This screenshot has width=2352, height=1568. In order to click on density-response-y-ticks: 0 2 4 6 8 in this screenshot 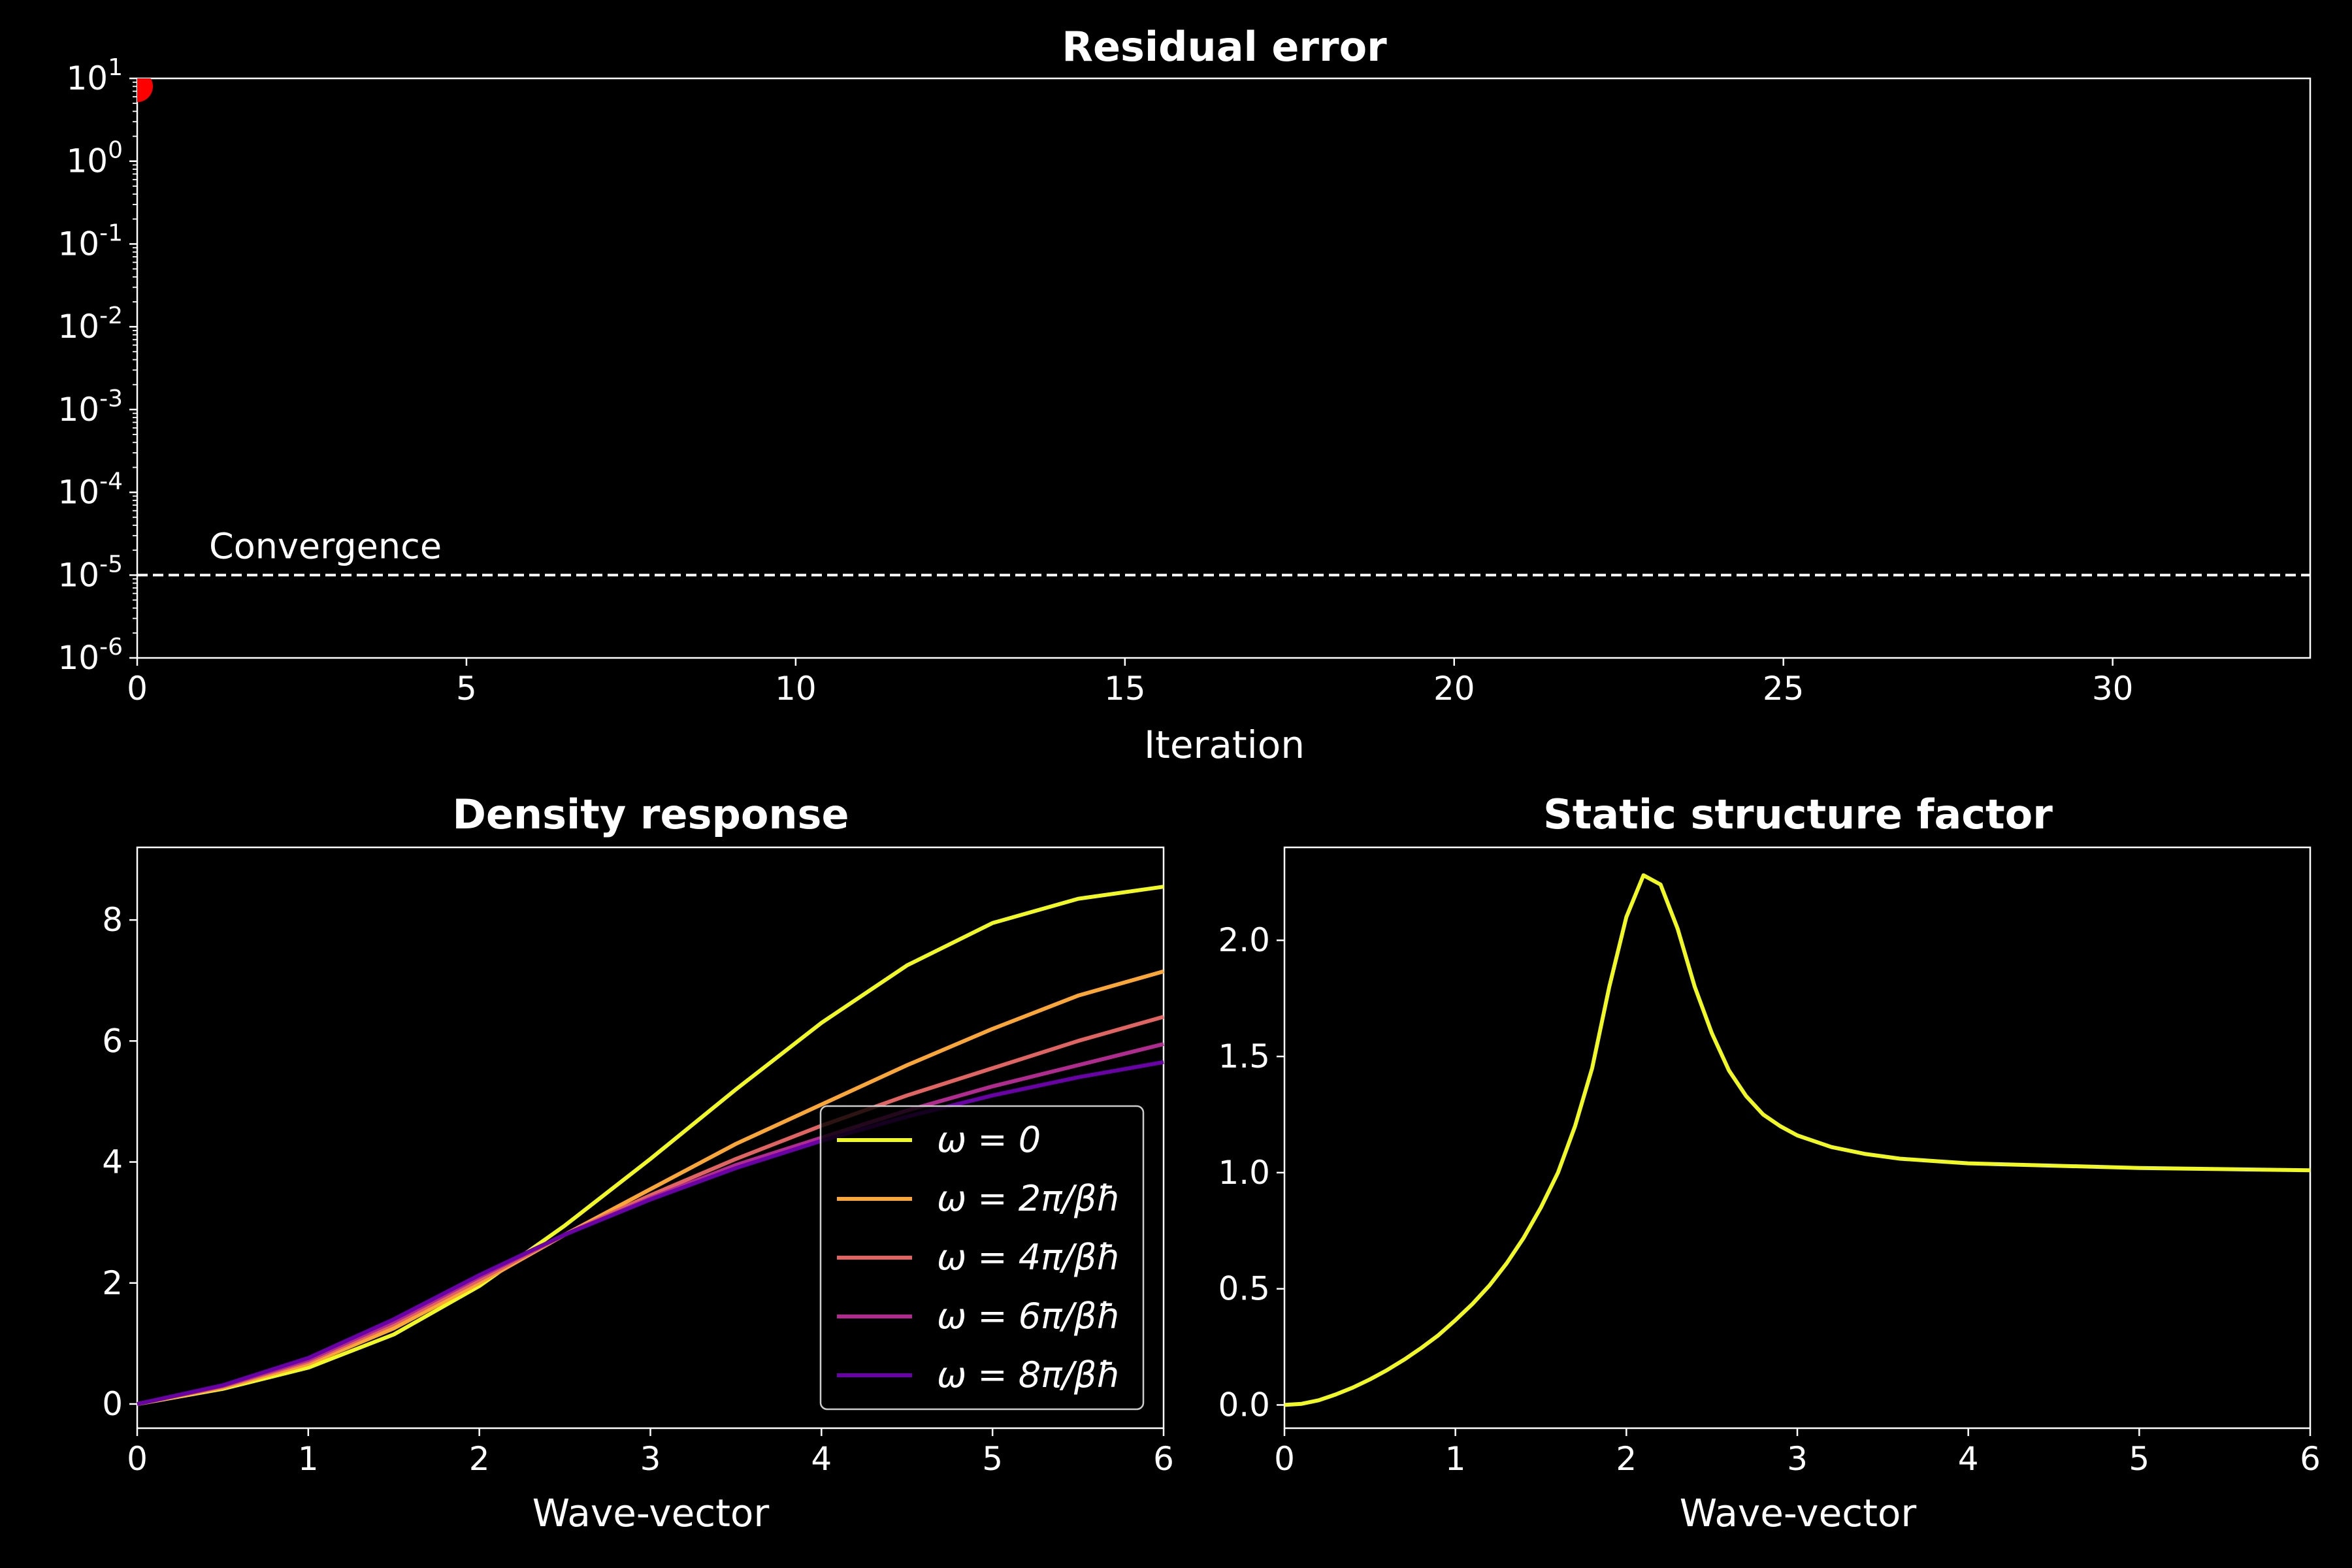, I will do `click(119, 1162)`.